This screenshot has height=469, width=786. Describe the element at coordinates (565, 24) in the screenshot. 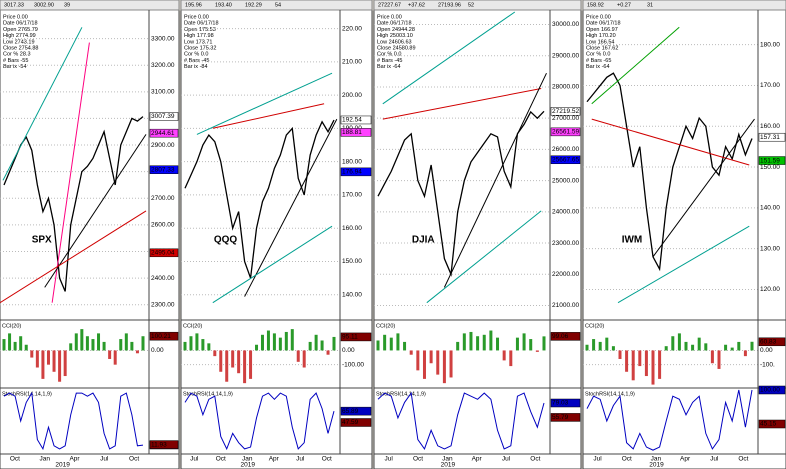

I see `y-tick-label: 30000.00` at that location.